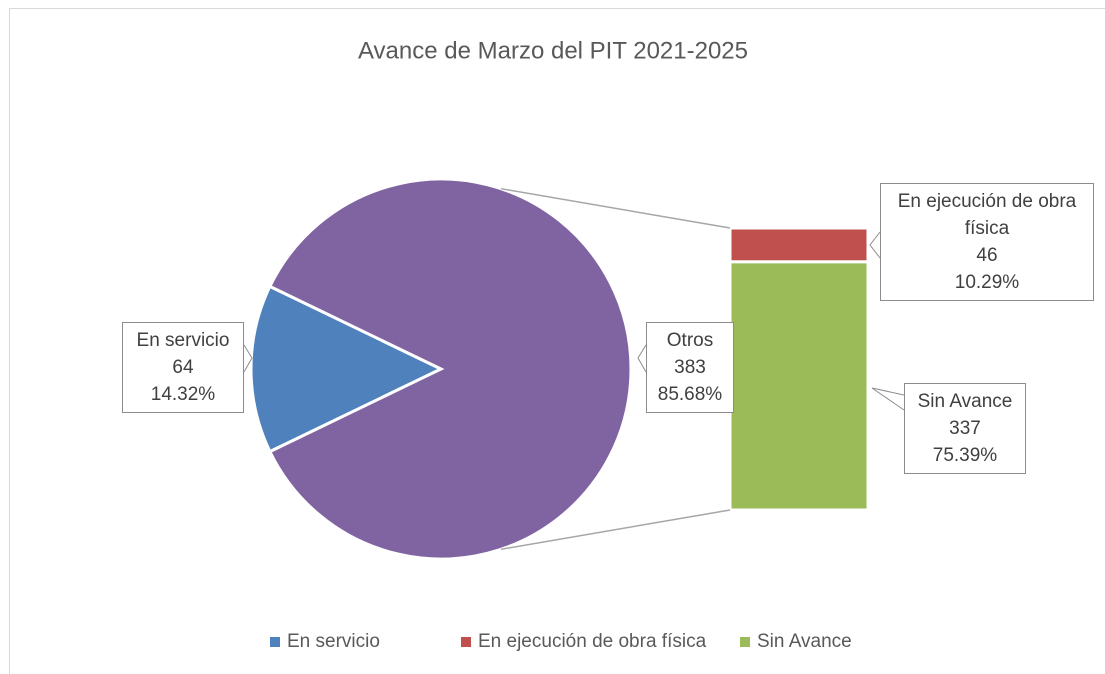 The height and width of the screenshot is (674, 1105). Describe the element at coordinates (965, 455) in the screenshot. I see `label-line: 75.39%` at that location.